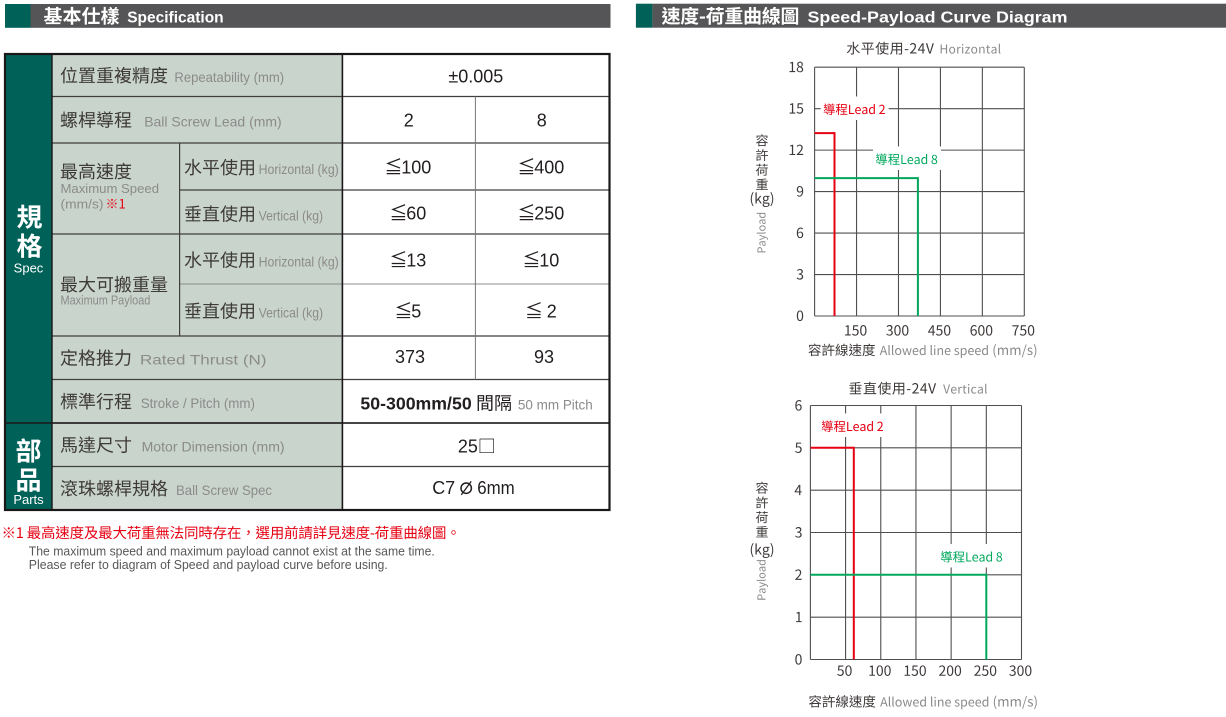 This screenshot has height=717, width=1226. What do you see at coordinates (416, 404) in the screenshot?
I see `svg-text: 50-300mm/50` at bounding box center [416, 404].